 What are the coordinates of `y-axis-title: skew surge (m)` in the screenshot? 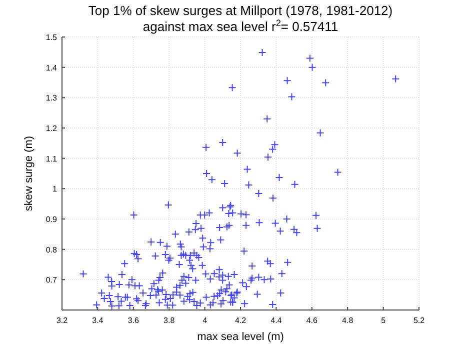 It's located at (29, 174).